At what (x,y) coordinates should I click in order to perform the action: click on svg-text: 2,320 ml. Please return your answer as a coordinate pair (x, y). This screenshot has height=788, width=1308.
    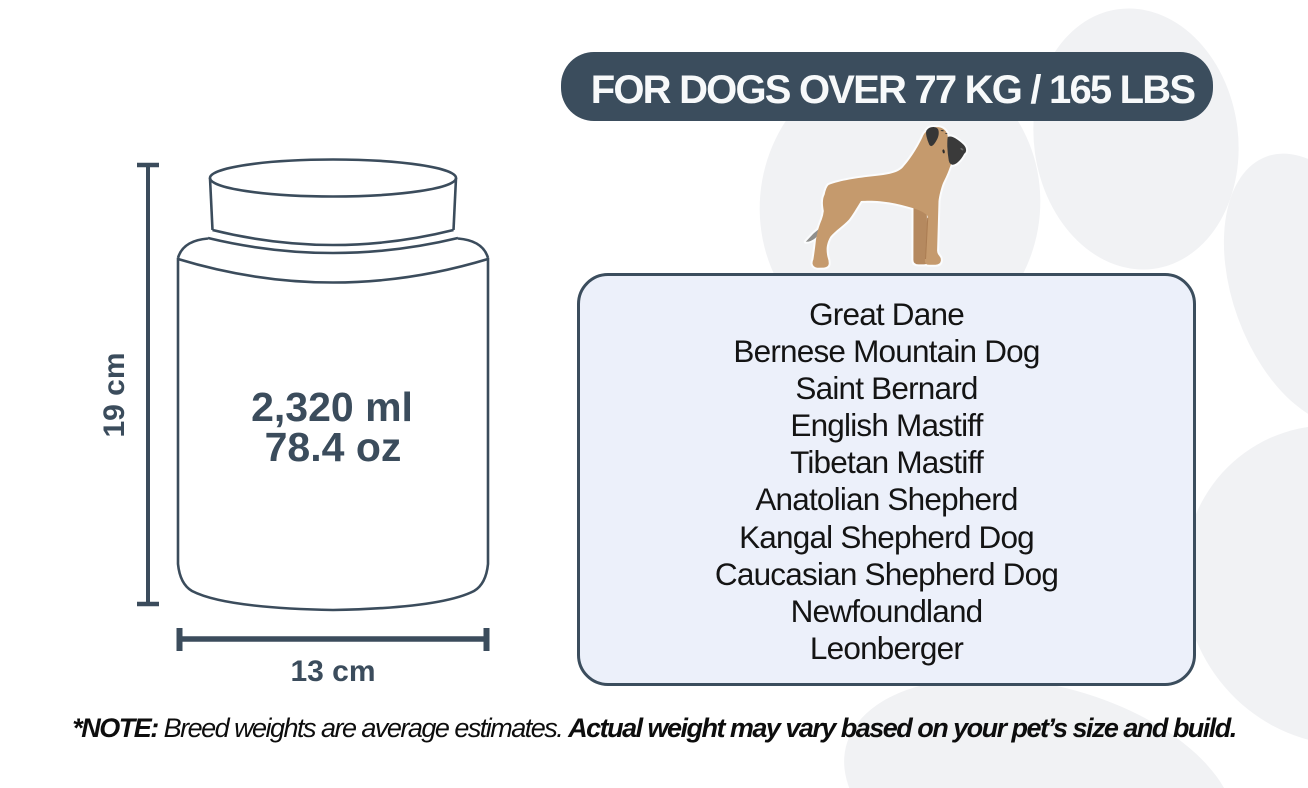
    Looking at the image, I should click on (332, 407).